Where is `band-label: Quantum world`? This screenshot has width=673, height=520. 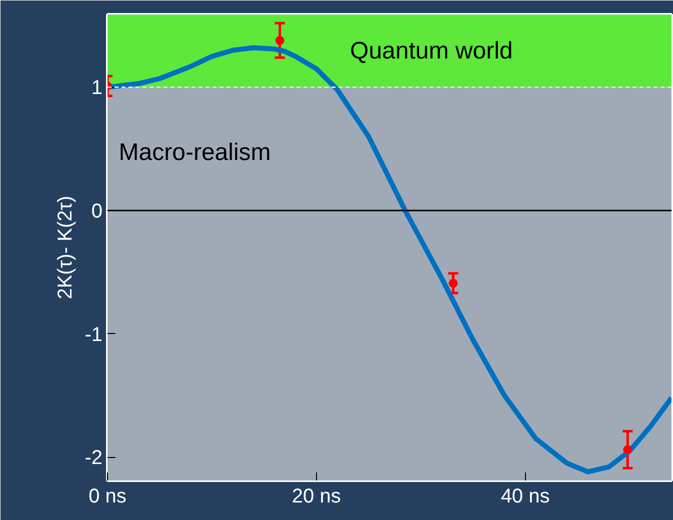 band-label: Quantum world is located at coordinates (431, 50).